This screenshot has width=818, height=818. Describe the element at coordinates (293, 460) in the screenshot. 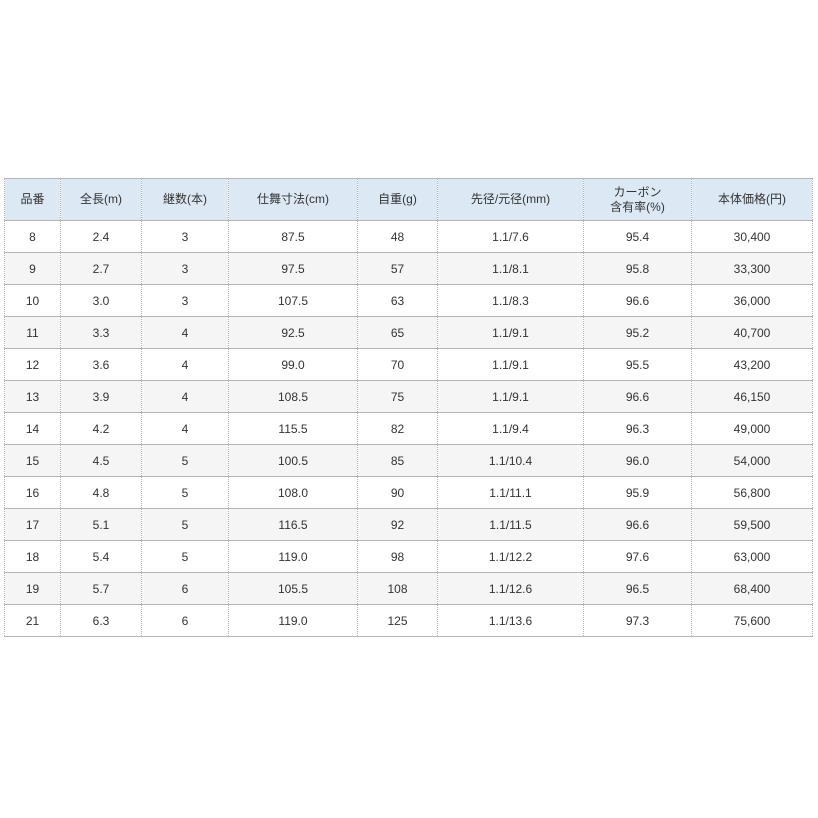

I see `table-cell: 100.5` at that location.